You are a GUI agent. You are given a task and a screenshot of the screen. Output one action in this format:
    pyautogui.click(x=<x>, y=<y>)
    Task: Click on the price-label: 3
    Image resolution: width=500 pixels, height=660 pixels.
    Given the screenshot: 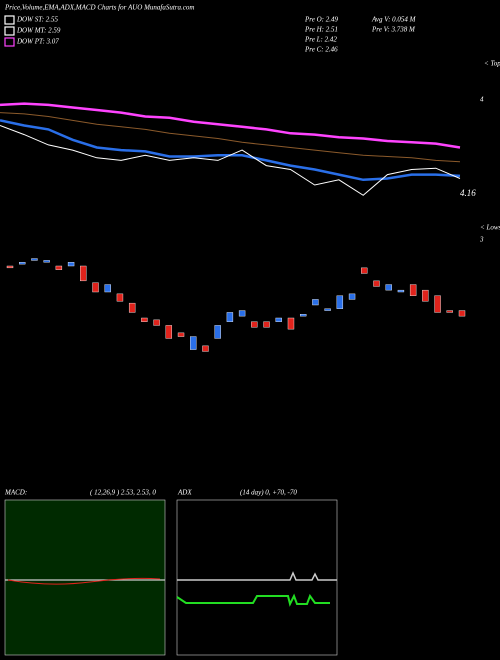 What is the action you would take?
    pyautogui.click(x=481, y=240)
    